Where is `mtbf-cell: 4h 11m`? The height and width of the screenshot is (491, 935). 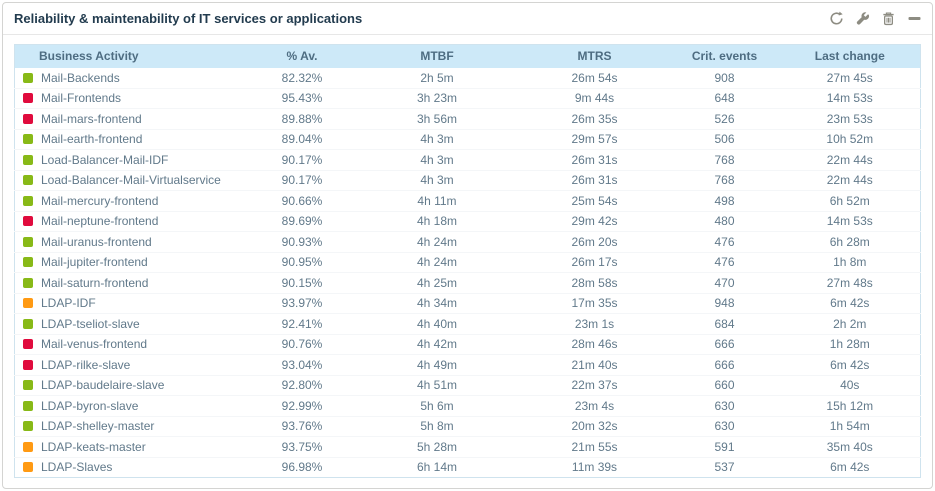
mtbf-cell: 4h 11m is located at coordinates (437, 201).